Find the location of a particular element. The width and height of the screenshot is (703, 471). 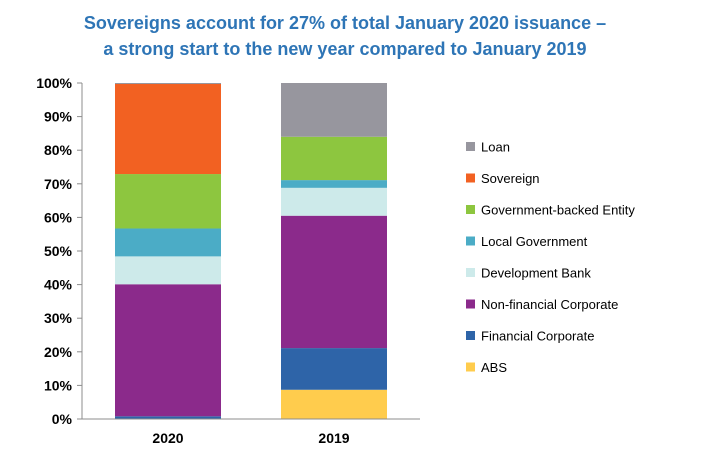

bar-segment-2020-government-backed-entity is located at coordinates (168, 201).